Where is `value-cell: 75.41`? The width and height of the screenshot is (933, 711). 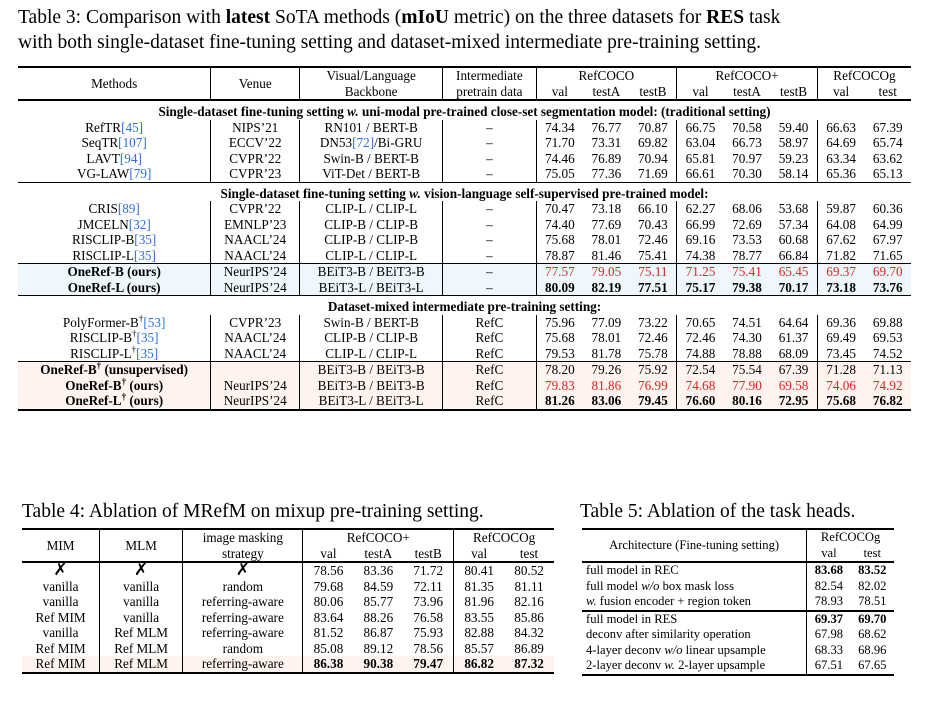 value-cell: 75.41 is located at coordinates (653, 255).